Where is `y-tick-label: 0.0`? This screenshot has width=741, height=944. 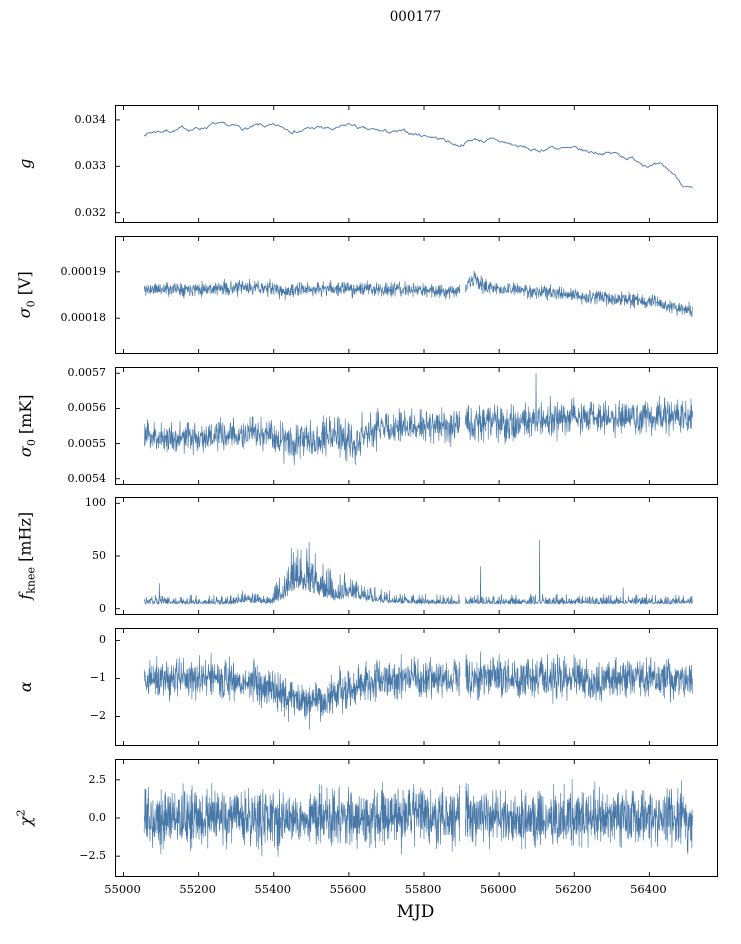 y-tick-label: 0.0 is located at coordinates (97, 817).